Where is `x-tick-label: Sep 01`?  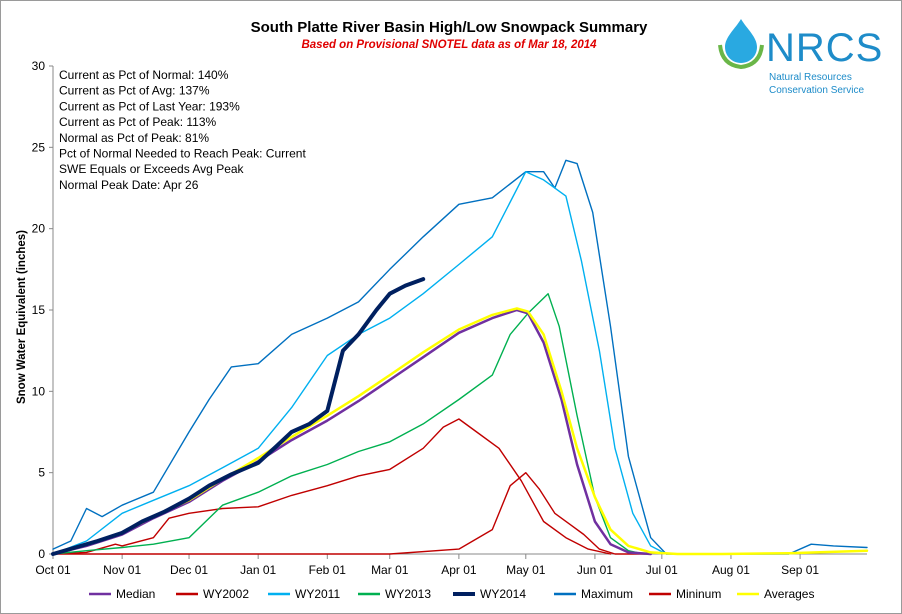 x-tick-label: Sep 01 is located at coordinates (800, 570).